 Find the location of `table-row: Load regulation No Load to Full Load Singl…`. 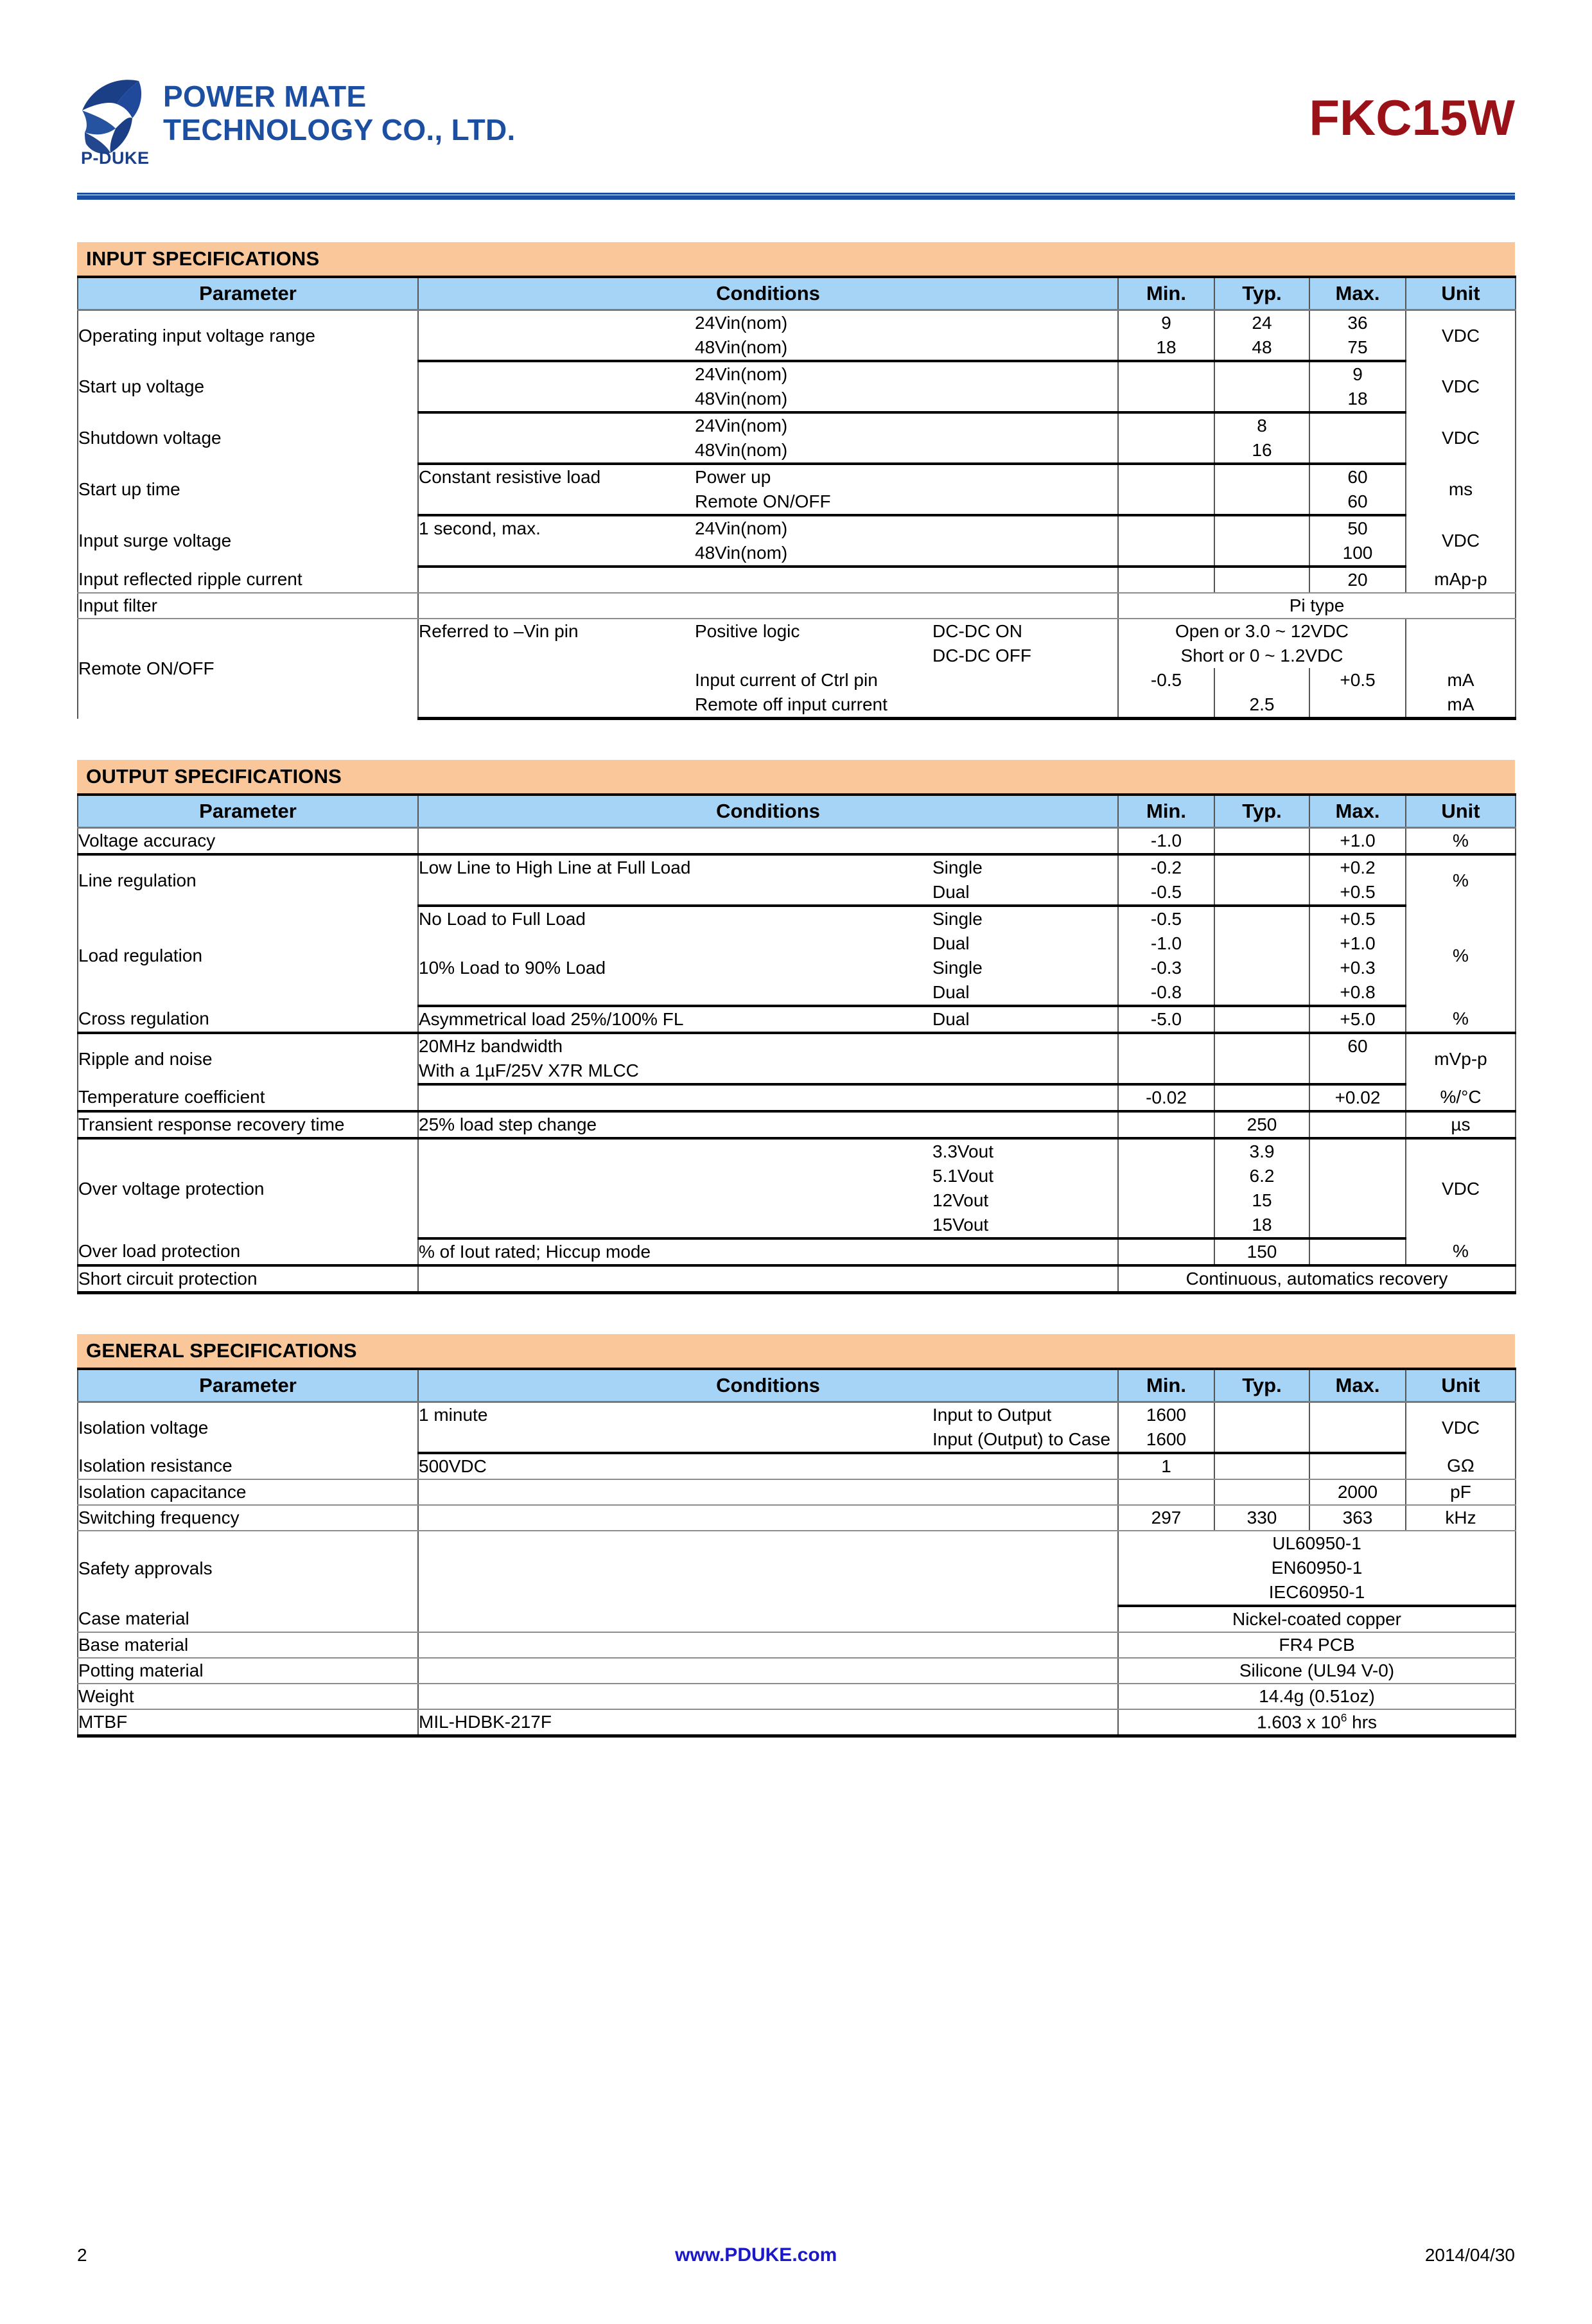

table-row: Load regulation No Load to Full Load Singl… is located at coordinates (797, 956).